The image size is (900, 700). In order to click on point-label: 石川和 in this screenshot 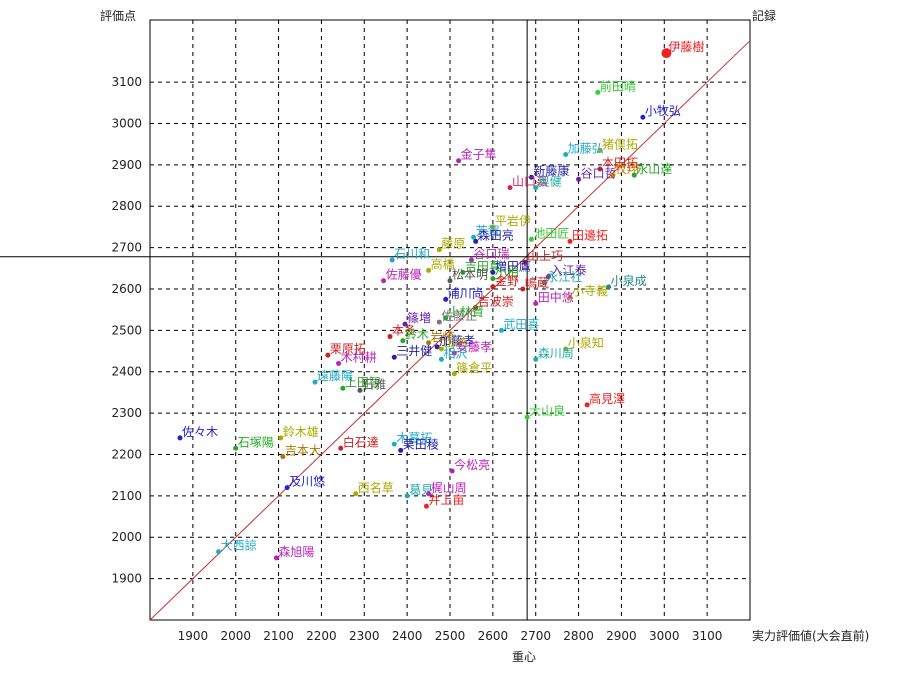, I will do `click(412, 254)`.